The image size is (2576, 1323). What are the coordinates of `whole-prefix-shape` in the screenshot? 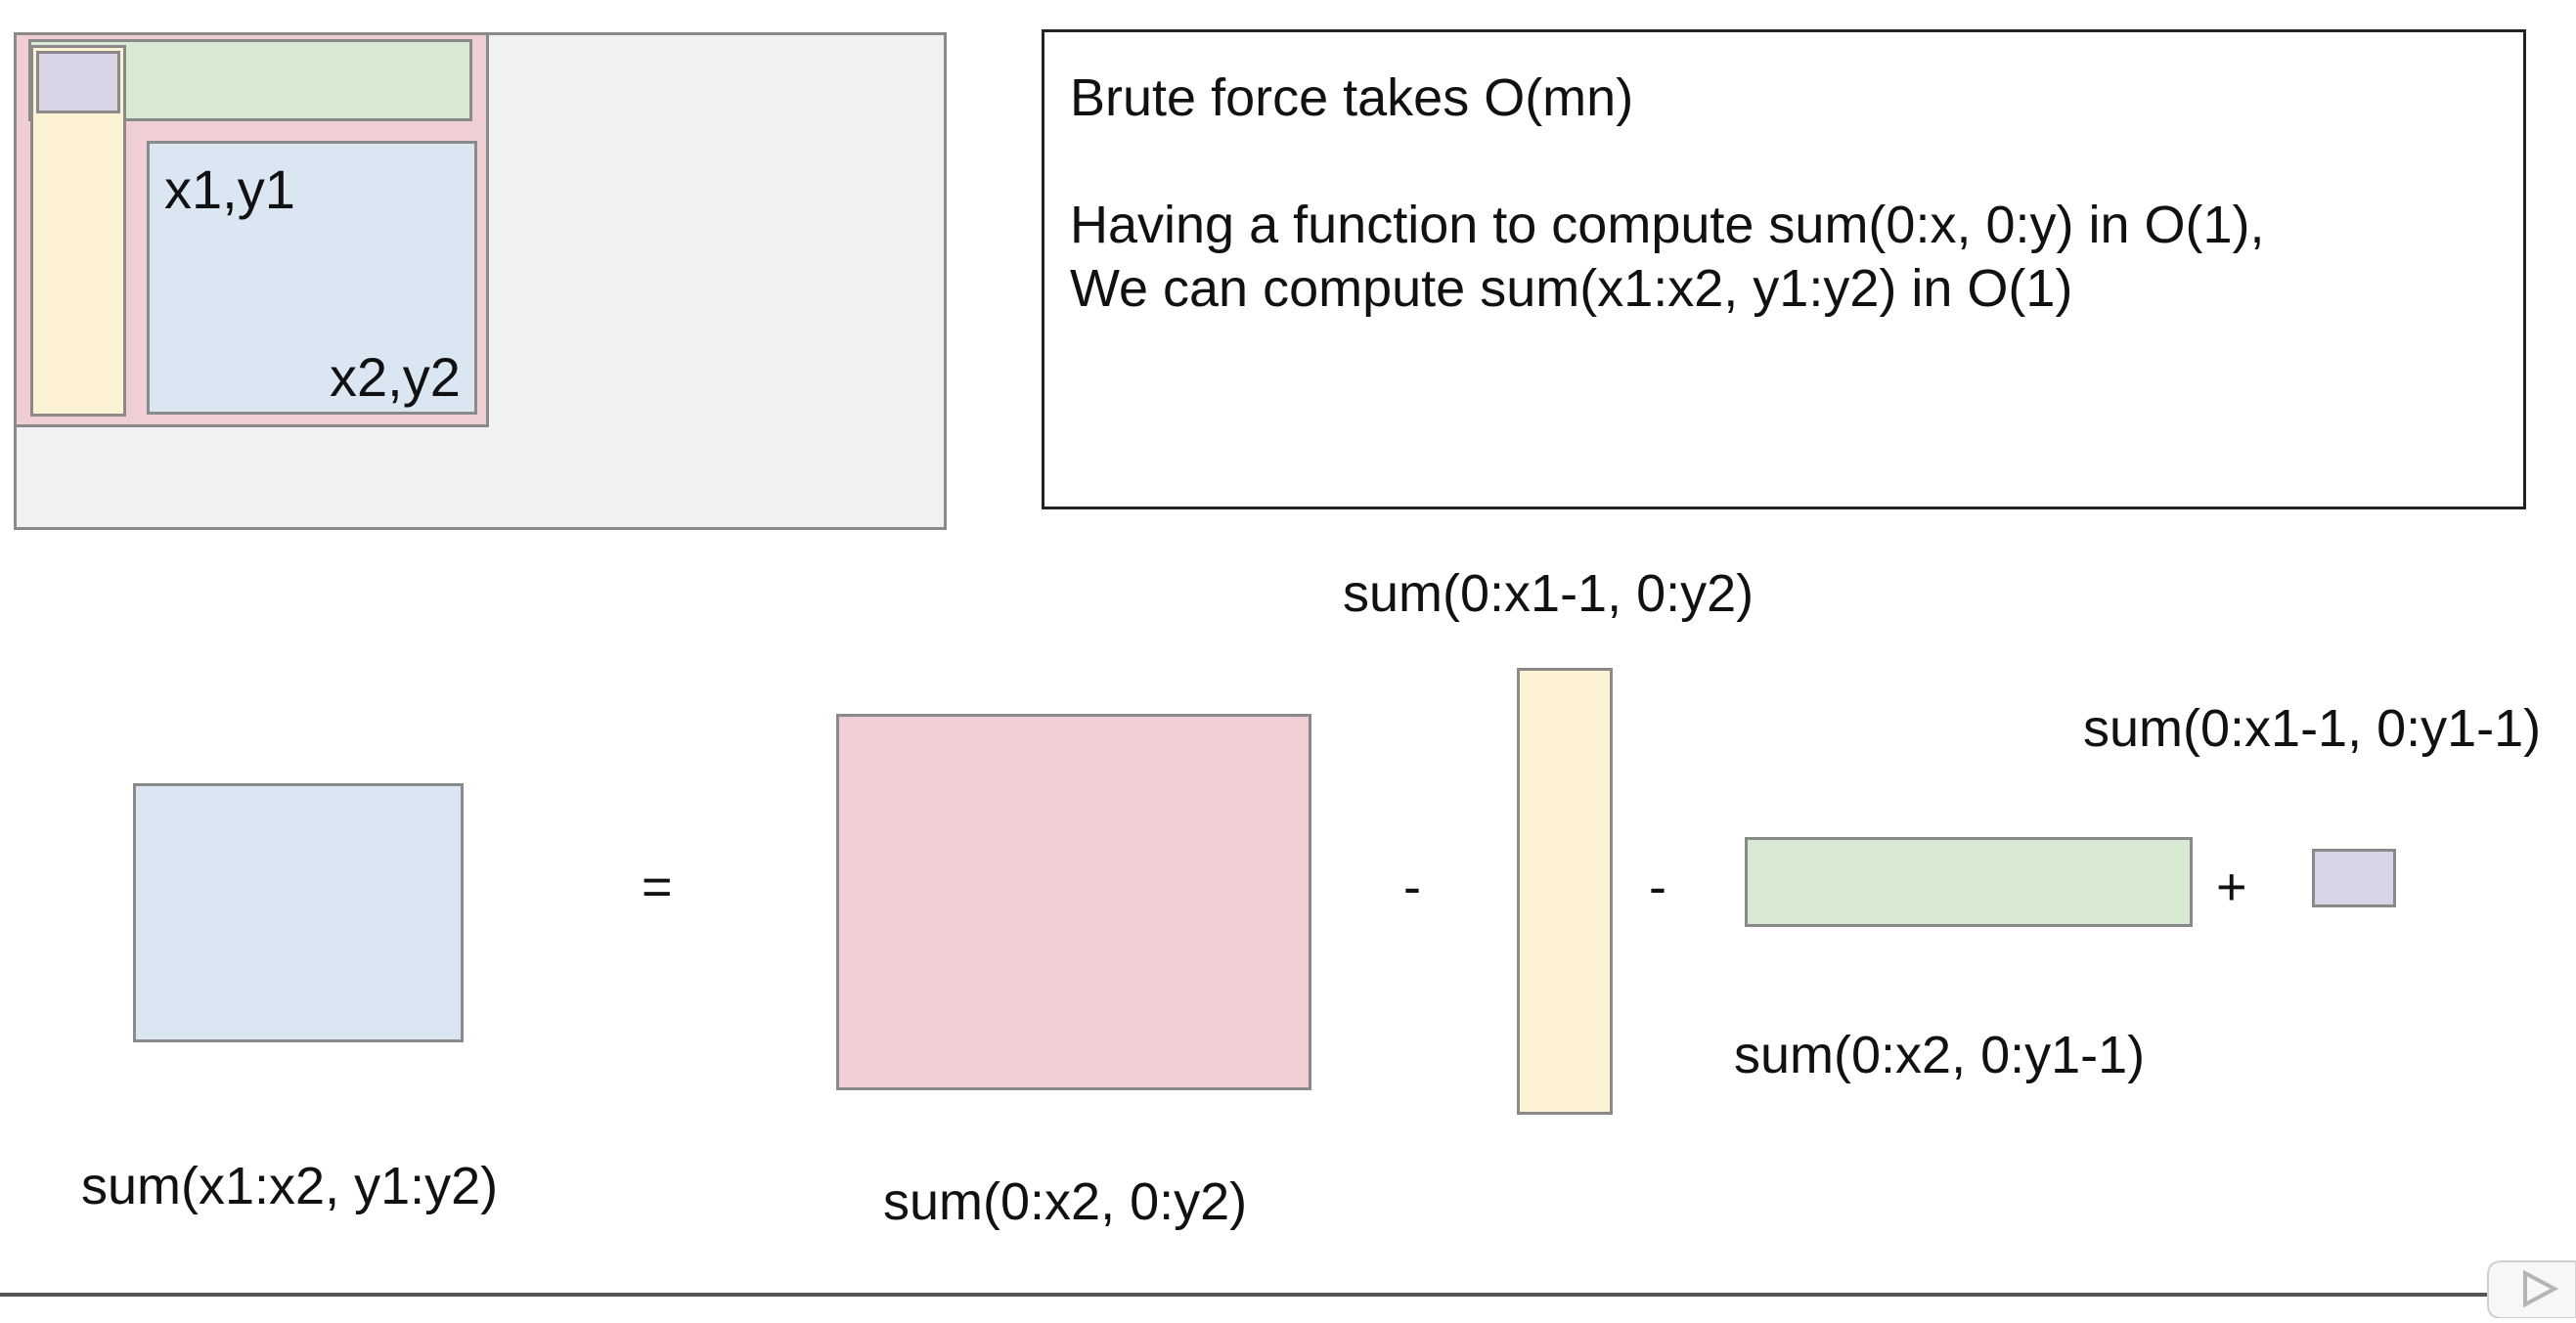 It's located at (1073, 902).